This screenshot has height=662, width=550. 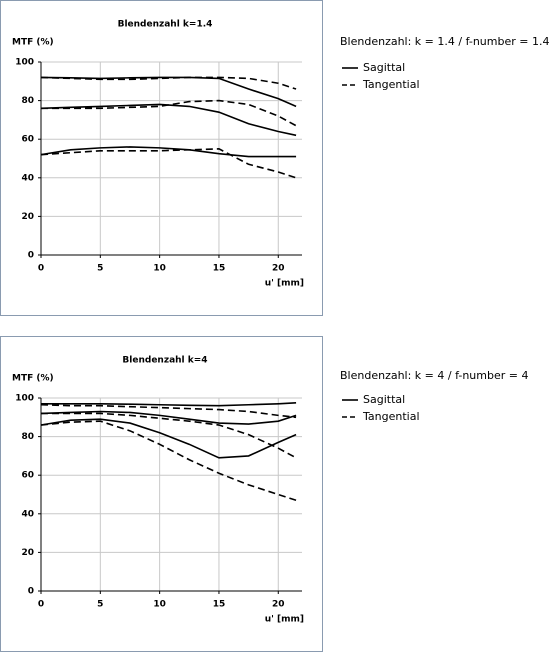 I want to click on caption: Blendenzahl: k = 4 / f-number = 4, so click(x=434, y=375).